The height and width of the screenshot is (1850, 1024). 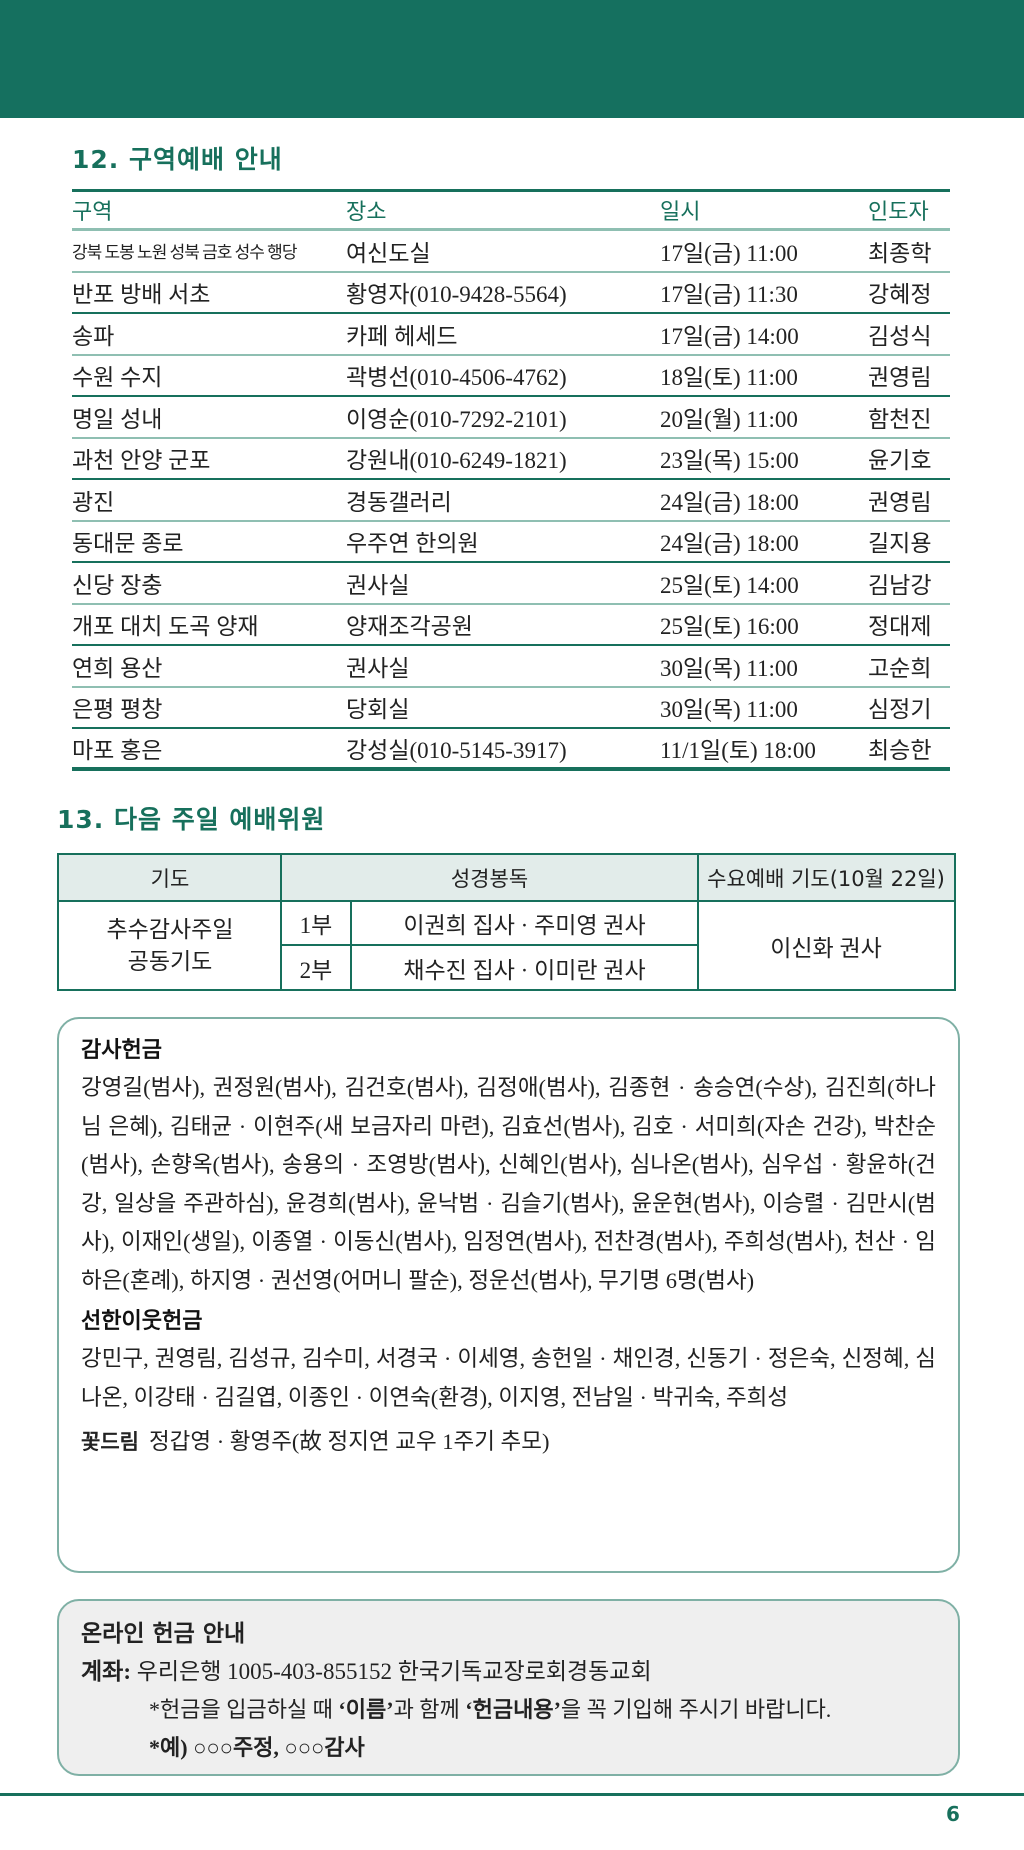 I want to click on wednesday-prayer-name: 이신화 권사, so click(x=826, y=948).